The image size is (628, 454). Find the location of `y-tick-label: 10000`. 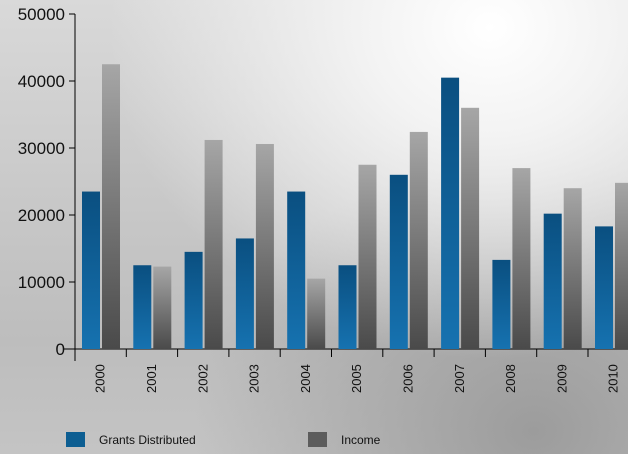

y-tick-label: 10000 is located at coordinates (41, 282).